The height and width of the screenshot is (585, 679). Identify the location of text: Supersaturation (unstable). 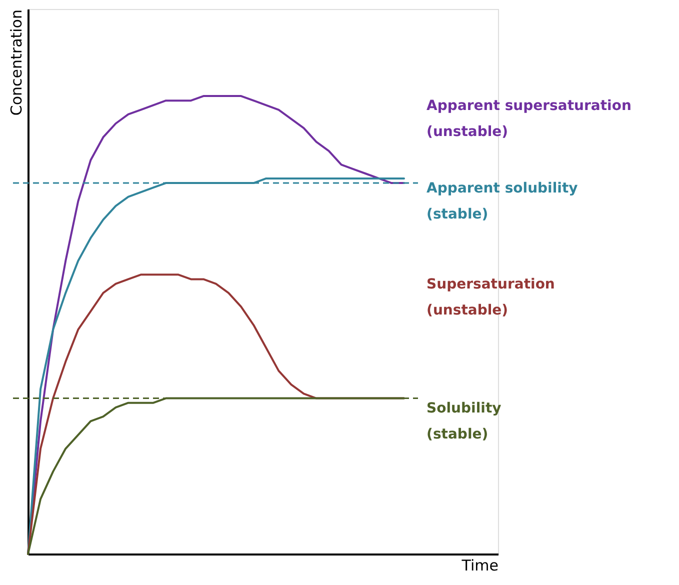
(490, 297).